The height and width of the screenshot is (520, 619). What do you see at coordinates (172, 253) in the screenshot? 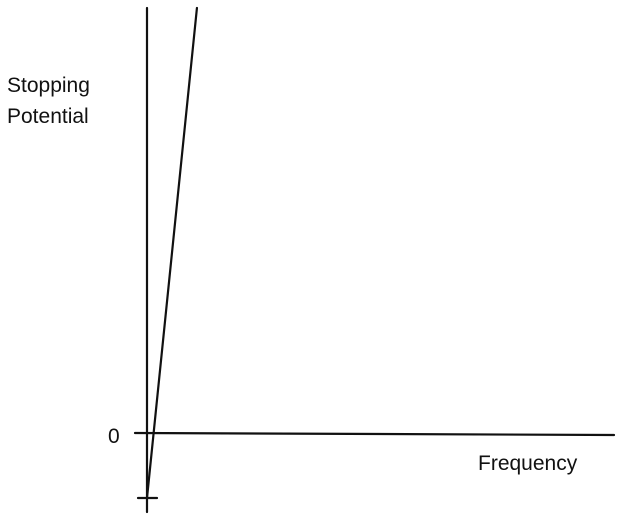
I see `series-line` at bounding box center [172, 253].